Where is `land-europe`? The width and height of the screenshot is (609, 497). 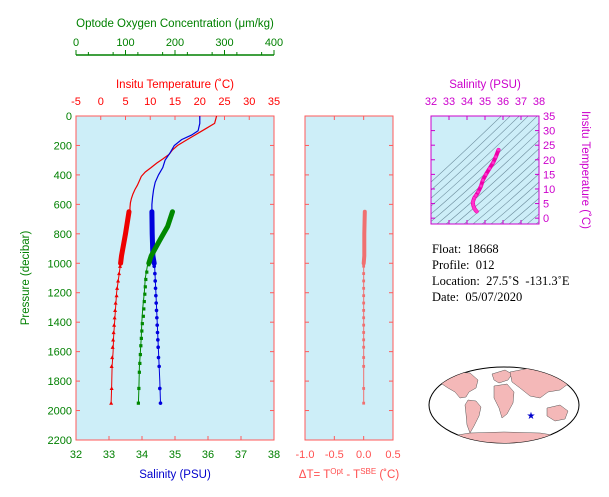
land-europe is located at coordinates (502, 376).